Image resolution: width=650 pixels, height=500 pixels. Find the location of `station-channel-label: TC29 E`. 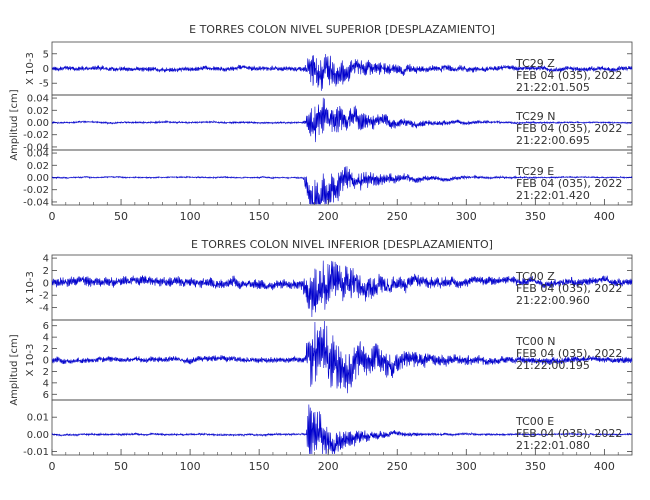

station-channel-label: TC29 E is located at coordinates (534, 171).